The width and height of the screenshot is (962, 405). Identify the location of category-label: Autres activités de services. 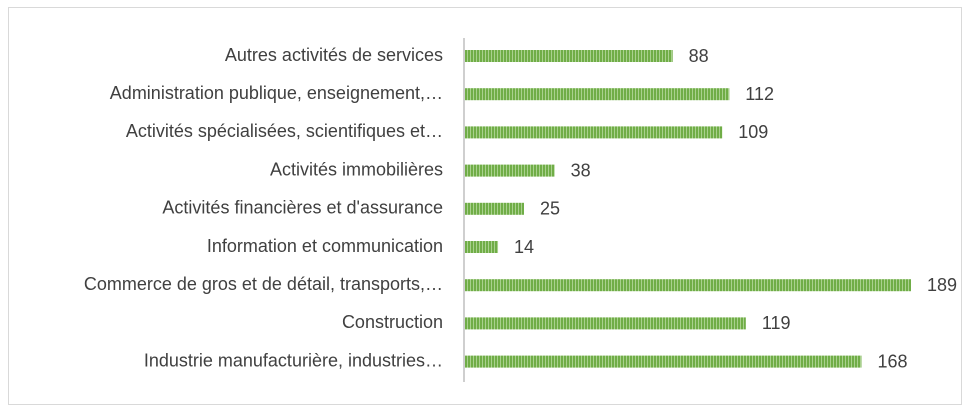
(334, 55).